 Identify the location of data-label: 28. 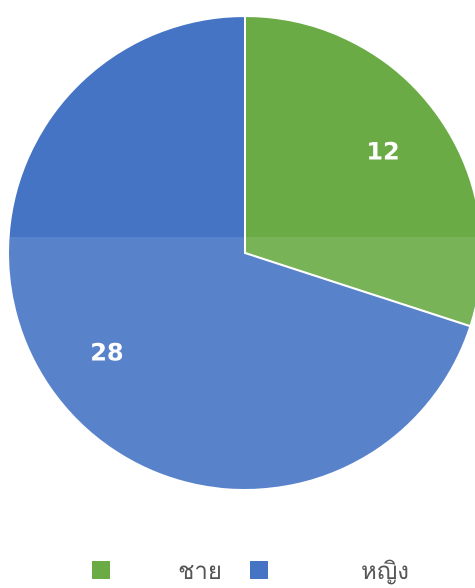
(106, 352).